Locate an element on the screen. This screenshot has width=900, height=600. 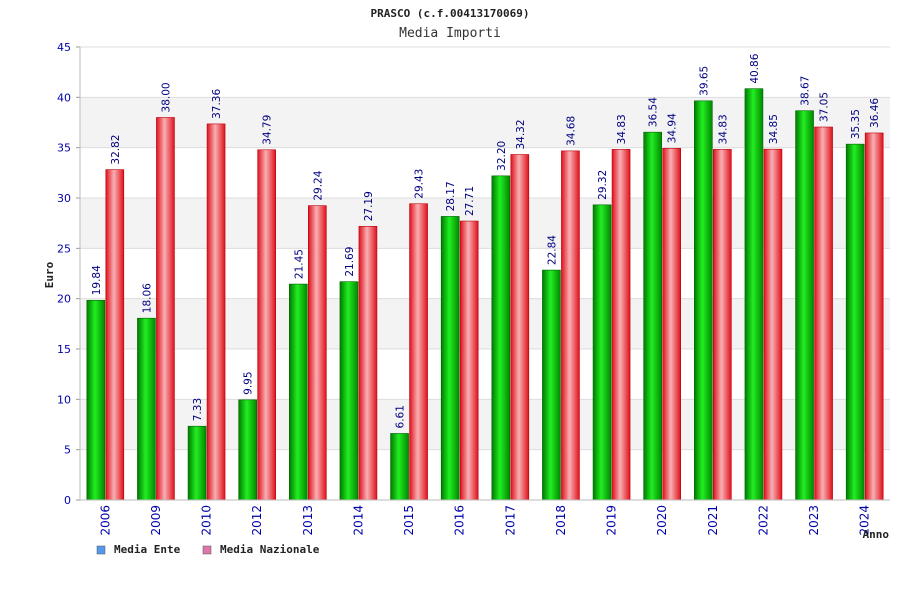
data-label-media-nazionale: 38.00 is located at coordinates (166, 97).